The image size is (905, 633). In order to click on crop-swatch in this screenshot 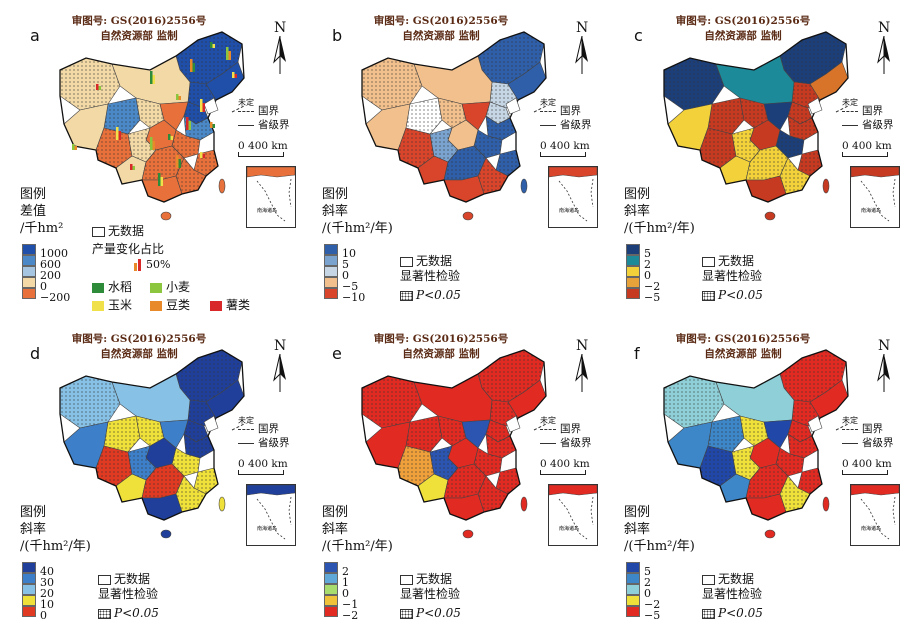, I will do `click(156, 287)`.